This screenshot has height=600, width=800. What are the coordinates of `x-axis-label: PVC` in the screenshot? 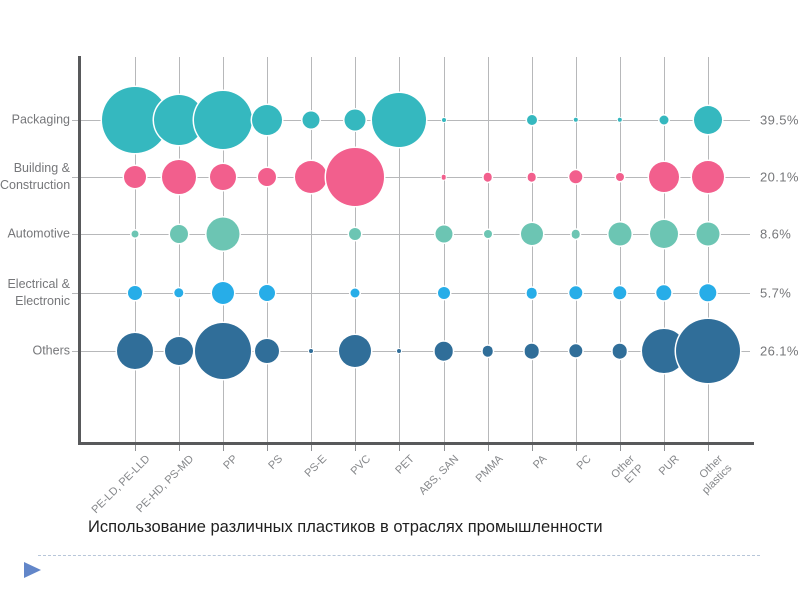 It's located at (360, 465).